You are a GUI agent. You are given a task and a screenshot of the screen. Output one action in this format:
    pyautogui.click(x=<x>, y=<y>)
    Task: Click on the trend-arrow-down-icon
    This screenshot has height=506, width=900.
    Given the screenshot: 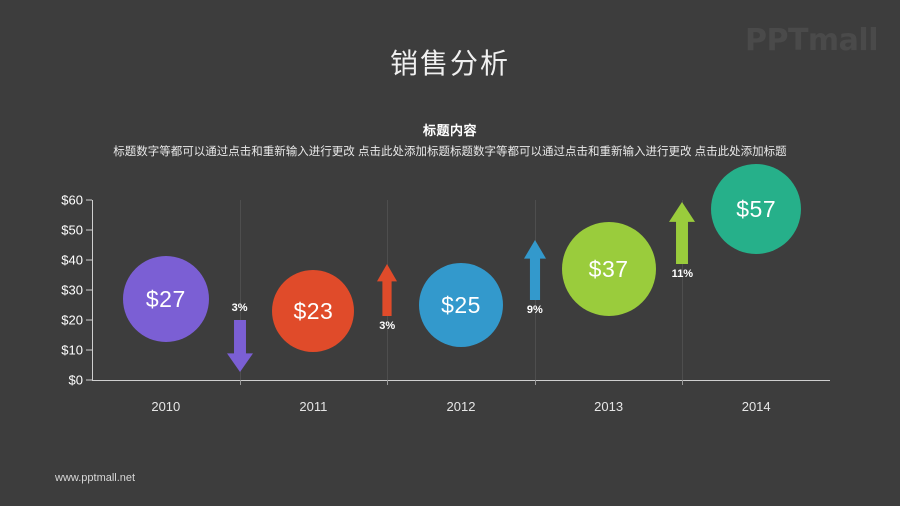 What is the action you would take?
    pyautogui.click(x=239, y=346)
    